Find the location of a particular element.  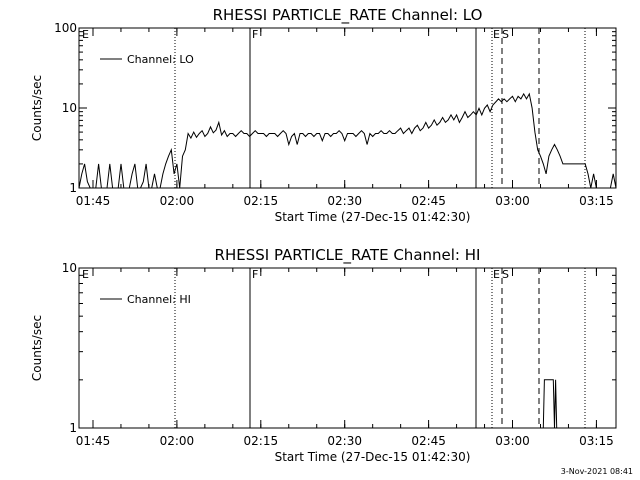

legend-label: Channel: LO is located at coordinates (160, 59).